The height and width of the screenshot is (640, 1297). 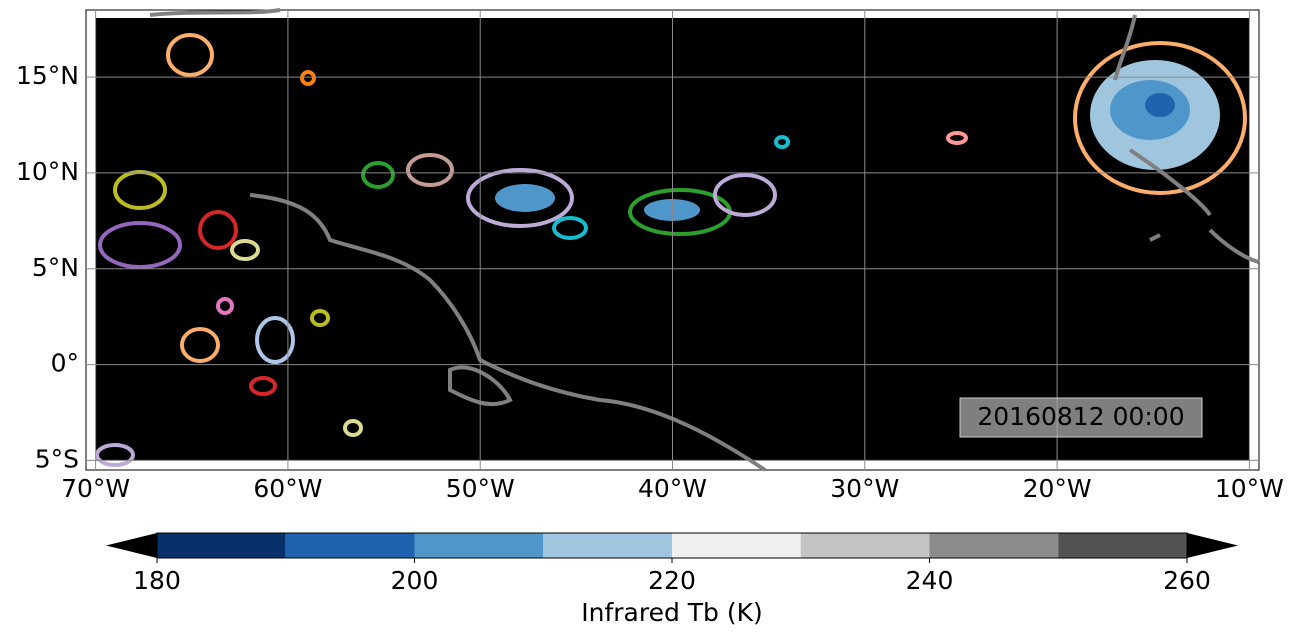 What do you see at coordinates (1187, 580) in the screenshot?
I see `colorbar-tick-label: 260` at bounding box center [1187, 580].